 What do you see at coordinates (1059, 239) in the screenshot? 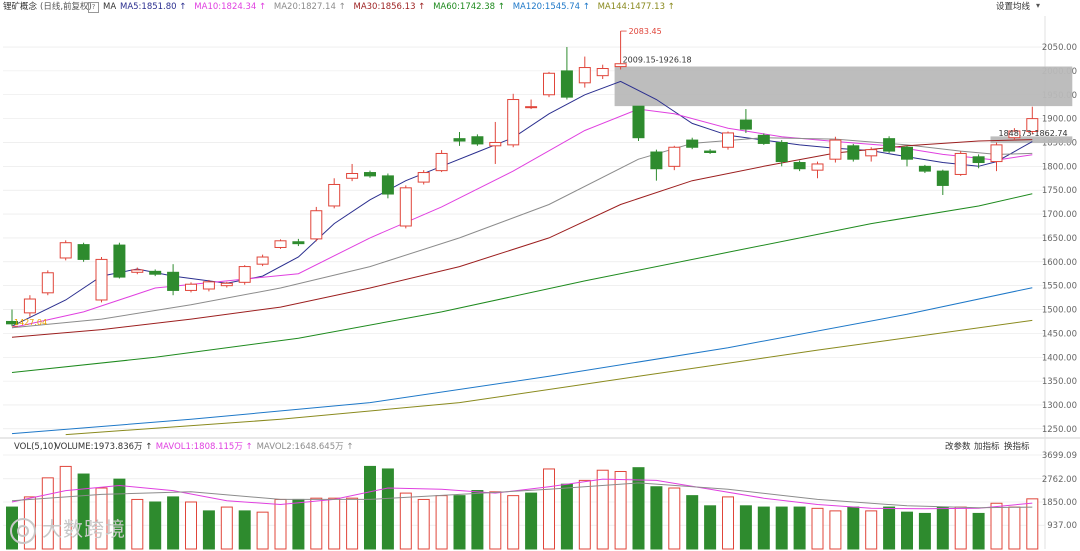
I see `y-tick-label: 1650.00` at bounding box center [1059, 239].